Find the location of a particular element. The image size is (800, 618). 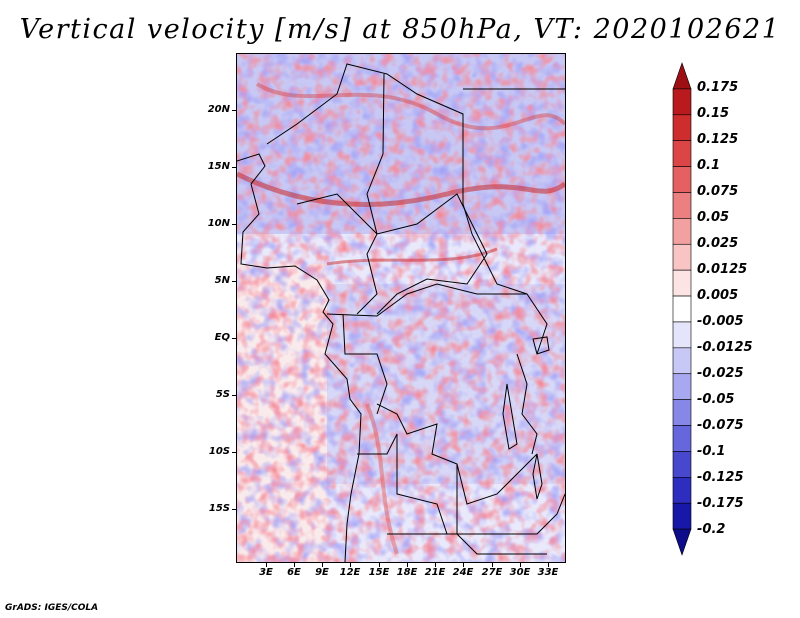

lat-label-5s: 5S is located at coordinates (222, 394).